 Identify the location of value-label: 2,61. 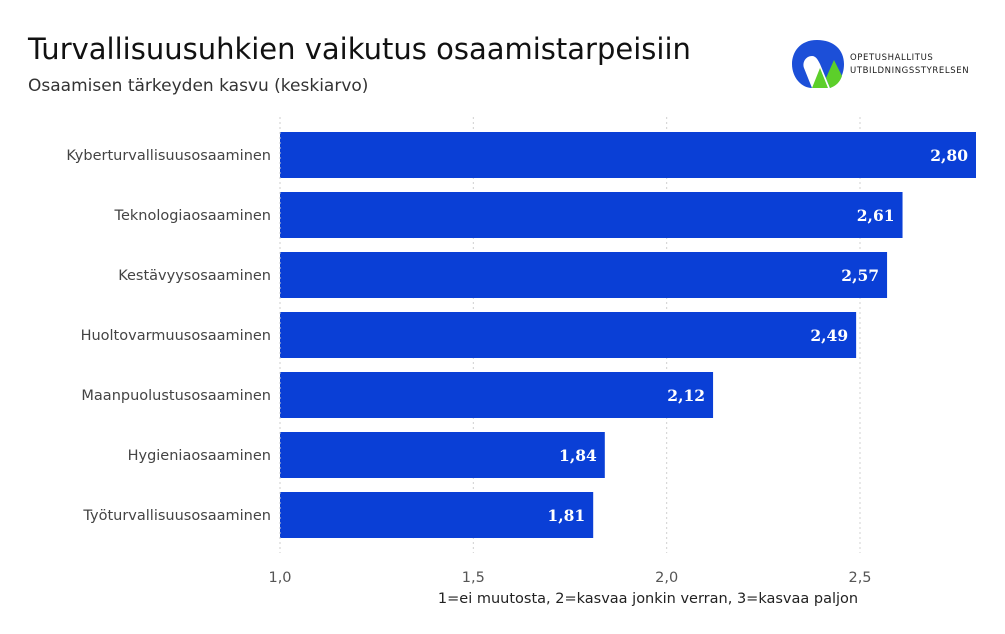
(876, 215).